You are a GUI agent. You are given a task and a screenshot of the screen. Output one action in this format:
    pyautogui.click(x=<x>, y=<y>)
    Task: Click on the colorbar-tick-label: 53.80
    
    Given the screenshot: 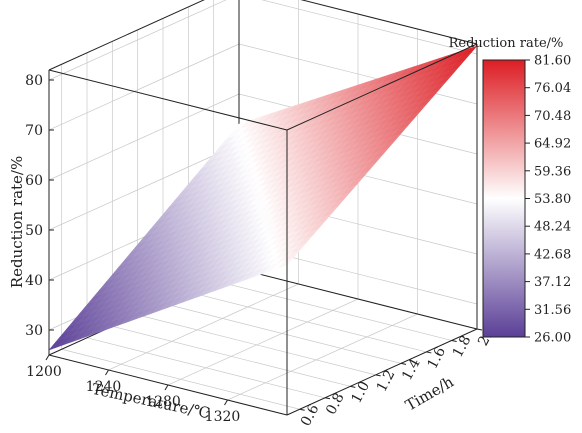 What is the action you would take?
    pyautogui.click(x=552, y=199)
    